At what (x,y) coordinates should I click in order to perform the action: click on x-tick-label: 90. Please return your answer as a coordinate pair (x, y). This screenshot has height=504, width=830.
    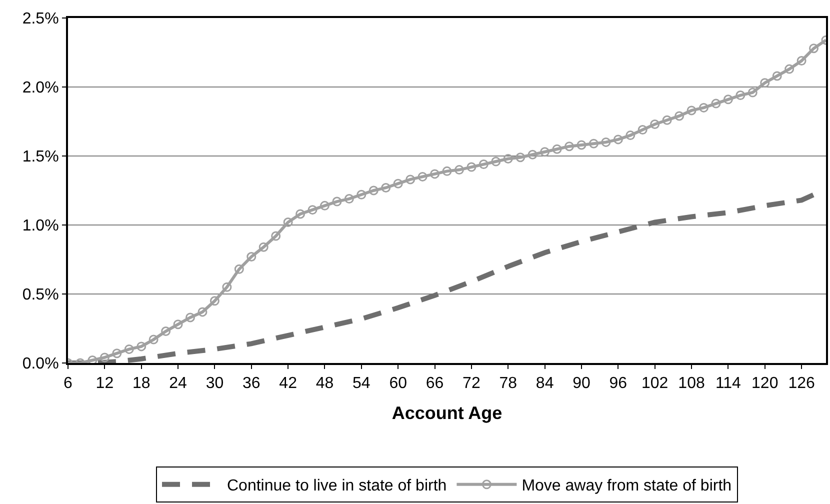
    Looking at the image, I should click on (581, 383).